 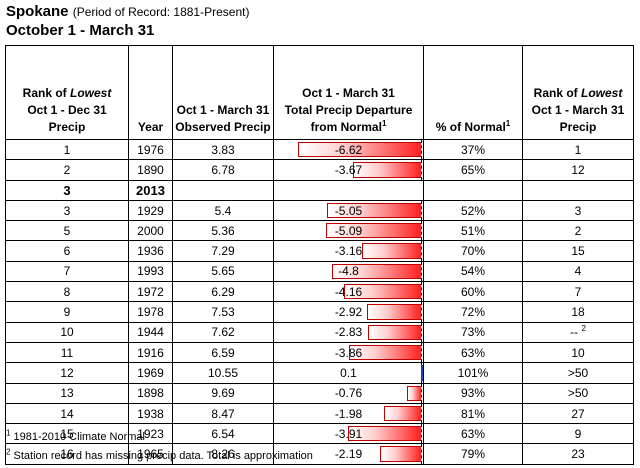 I want to click on year-cell: 1972, so click(x=150, y=292).